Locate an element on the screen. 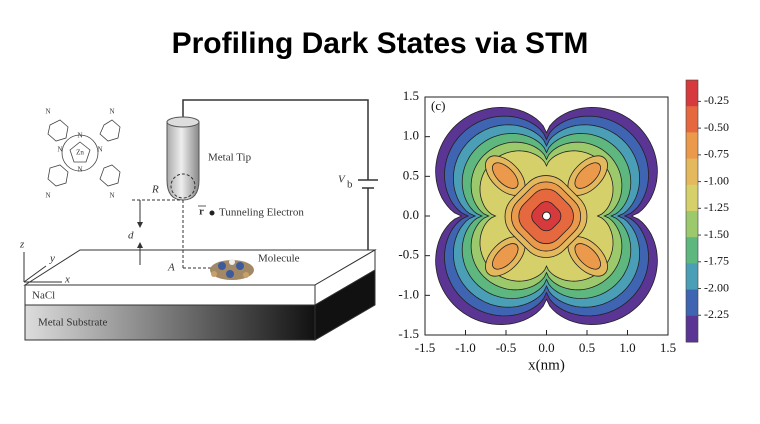  y-tick-label: -1.0 is located at coordinates (408, 293).